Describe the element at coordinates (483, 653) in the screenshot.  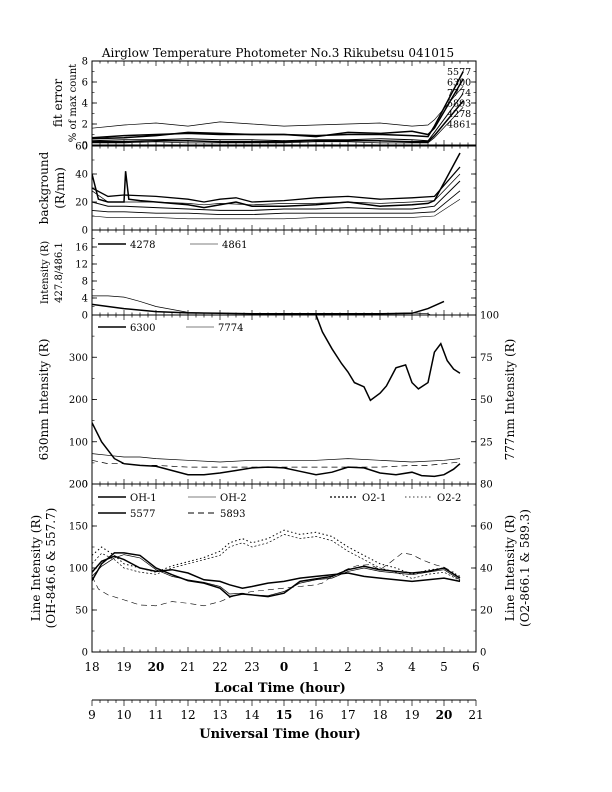
I see `y-right-tick-label: 0` at that location.